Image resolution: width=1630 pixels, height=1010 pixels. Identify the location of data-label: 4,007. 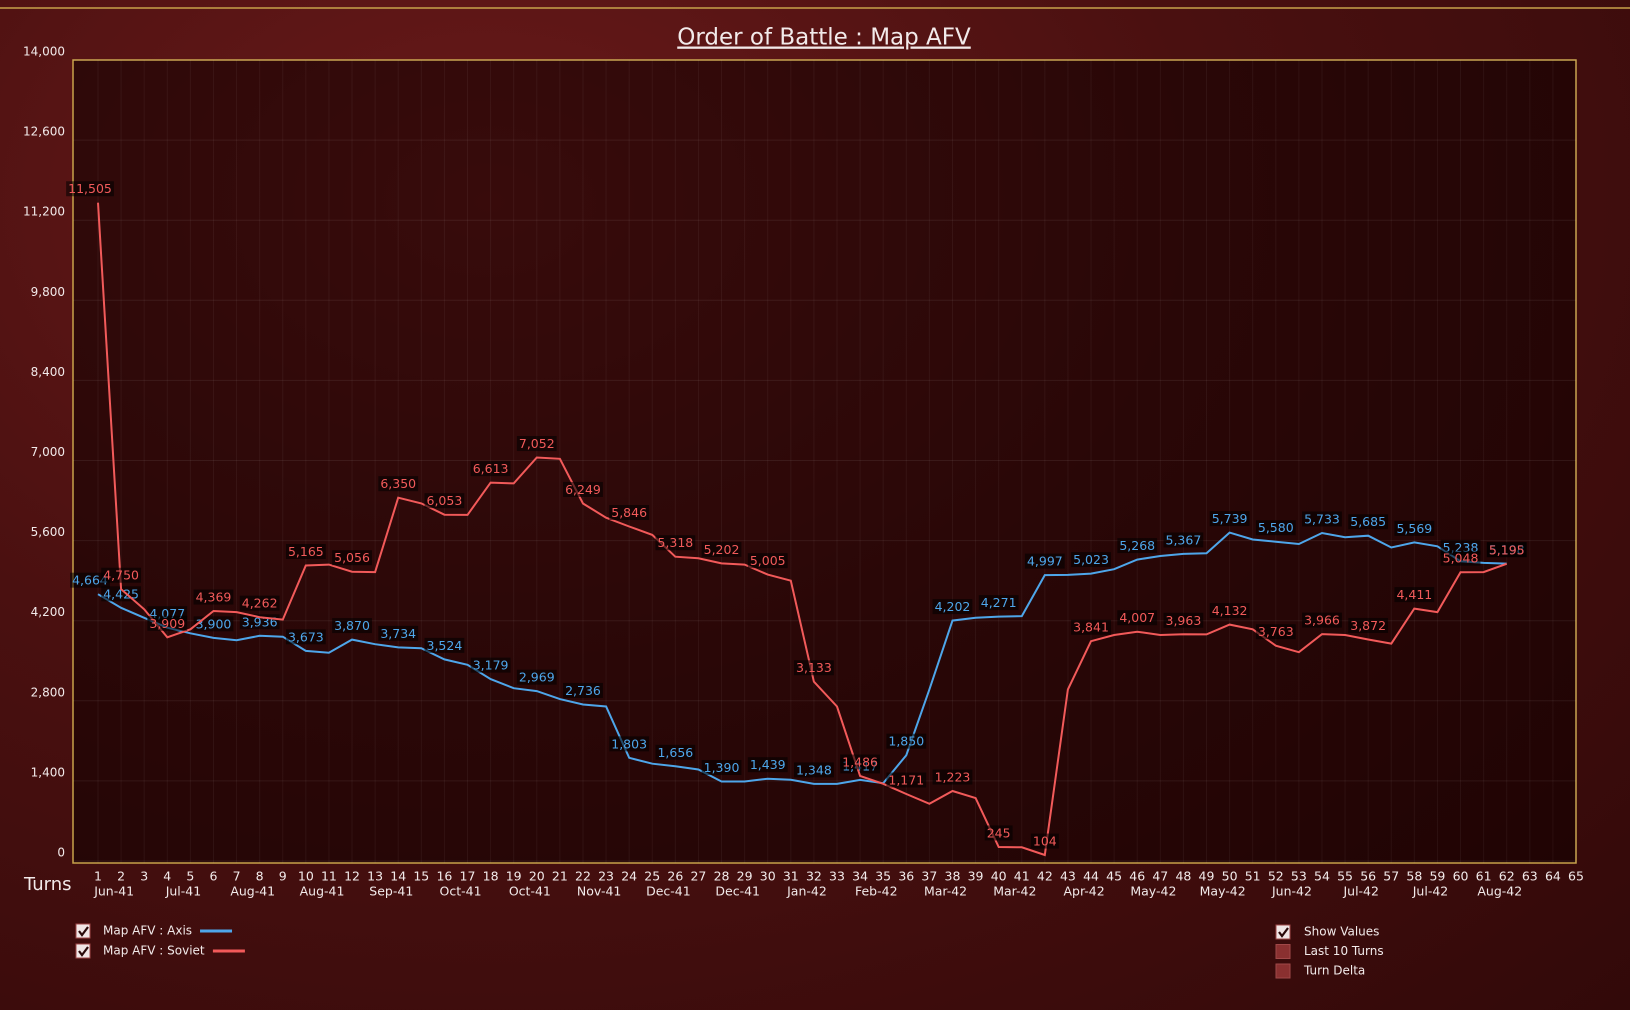
(1137, 617).